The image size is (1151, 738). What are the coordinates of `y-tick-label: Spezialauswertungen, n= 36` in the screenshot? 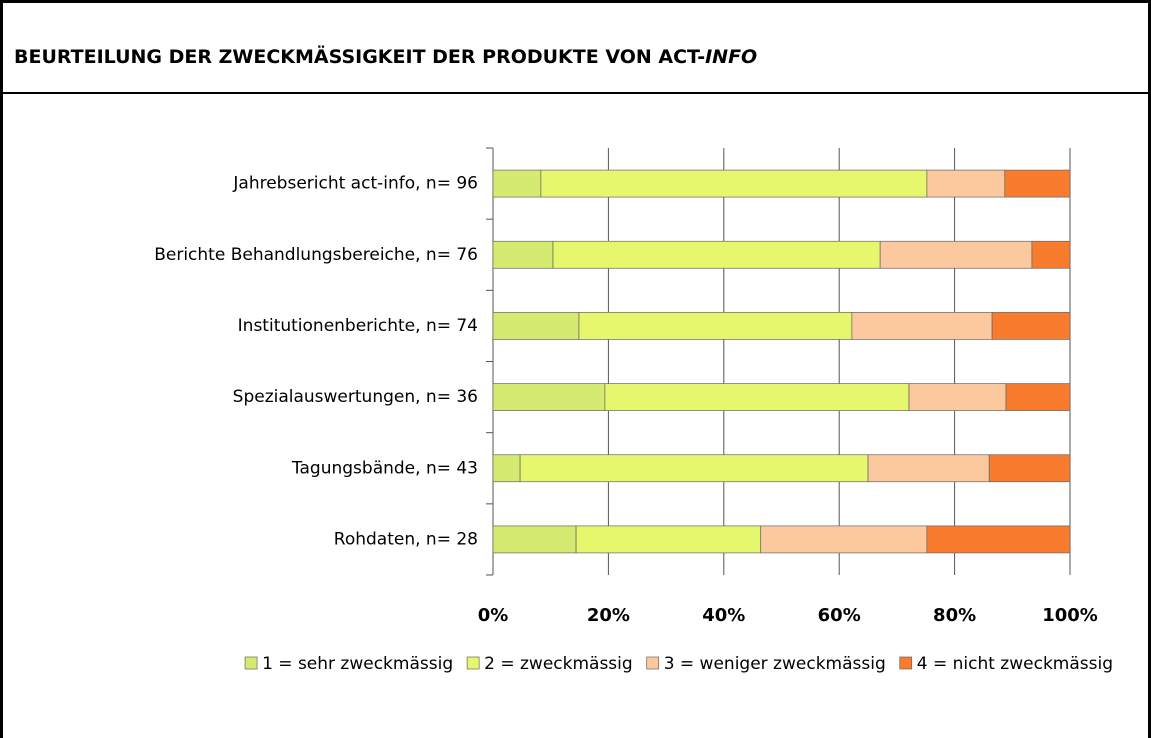 It's located at (355, 397).